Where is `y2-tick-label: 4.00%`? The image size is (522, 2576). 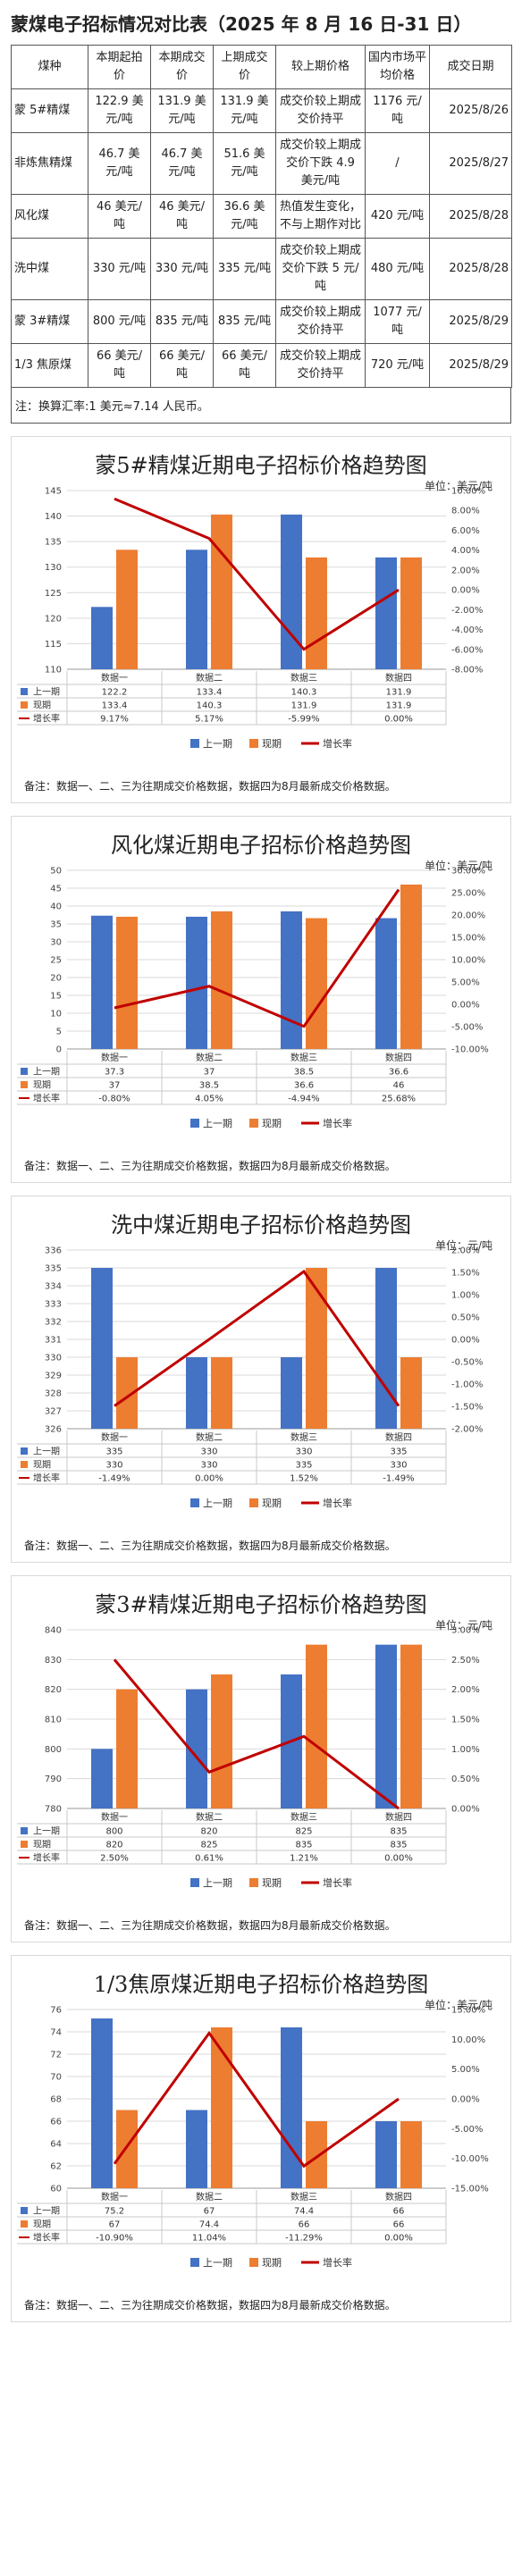
y2-tick-label: 4.00% is located at coordinates (465, 551).